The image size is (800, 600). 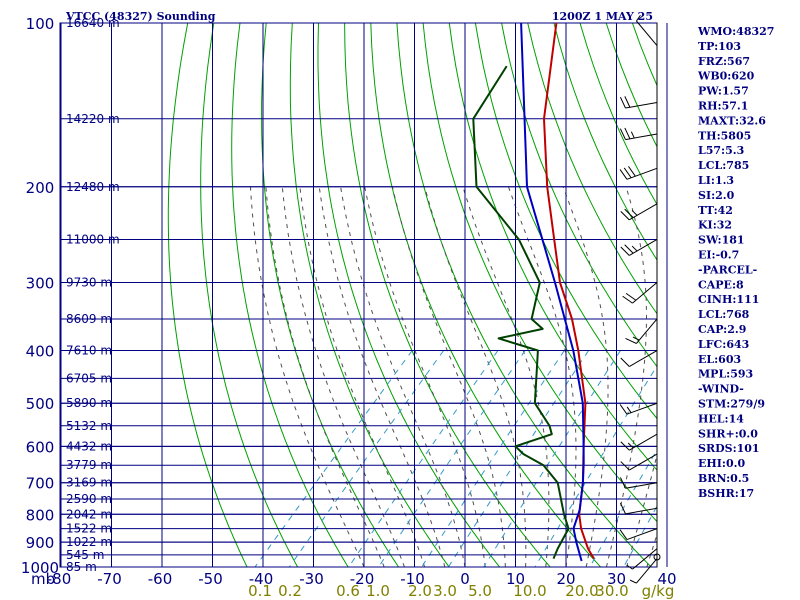 I want to click on temperature-tick-label: -40, so click(x=261, y=579).